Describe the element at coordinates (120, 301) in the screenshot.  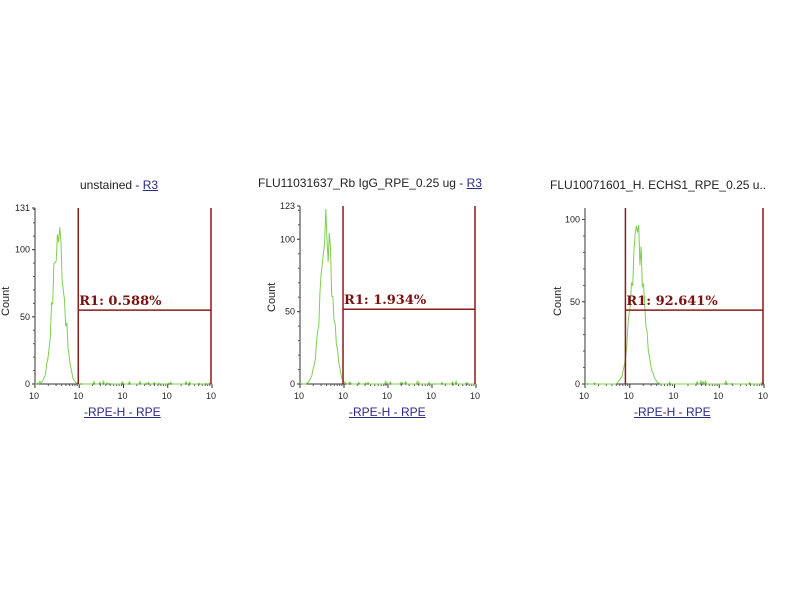
I see `gate-r1-label: R1: 0.588%` at that location.